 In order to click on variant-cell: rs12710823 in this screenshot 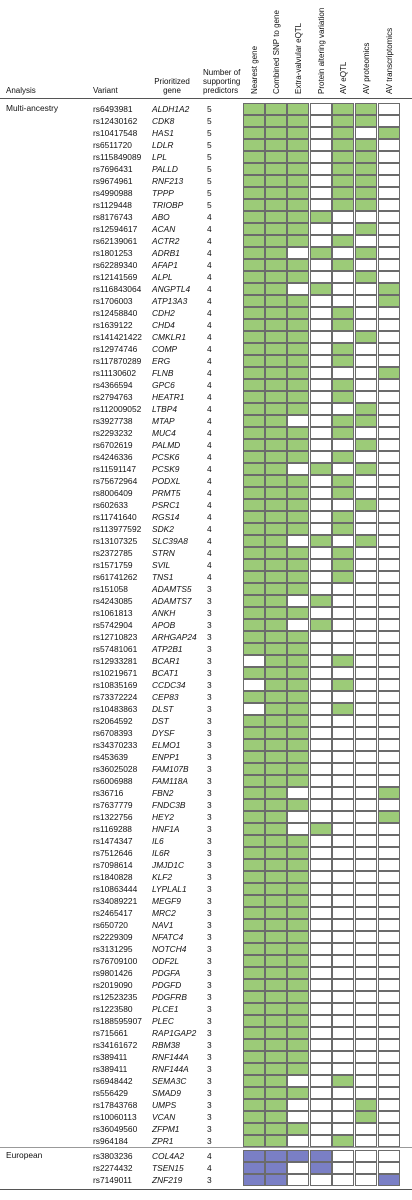, I will do `click(115, 636)`.